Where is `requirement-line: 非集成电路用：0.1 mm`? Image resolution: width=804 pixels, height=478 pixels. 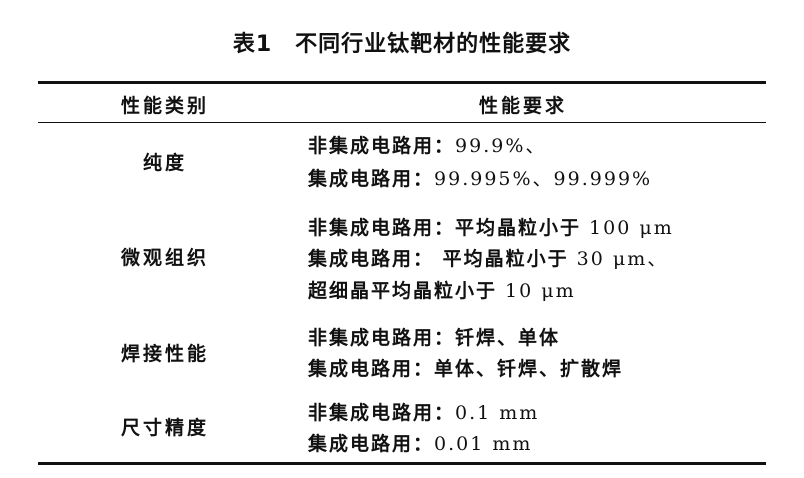
requirement-line: 非集成电路用：0.1 mm is located at coordinates (423, 411).